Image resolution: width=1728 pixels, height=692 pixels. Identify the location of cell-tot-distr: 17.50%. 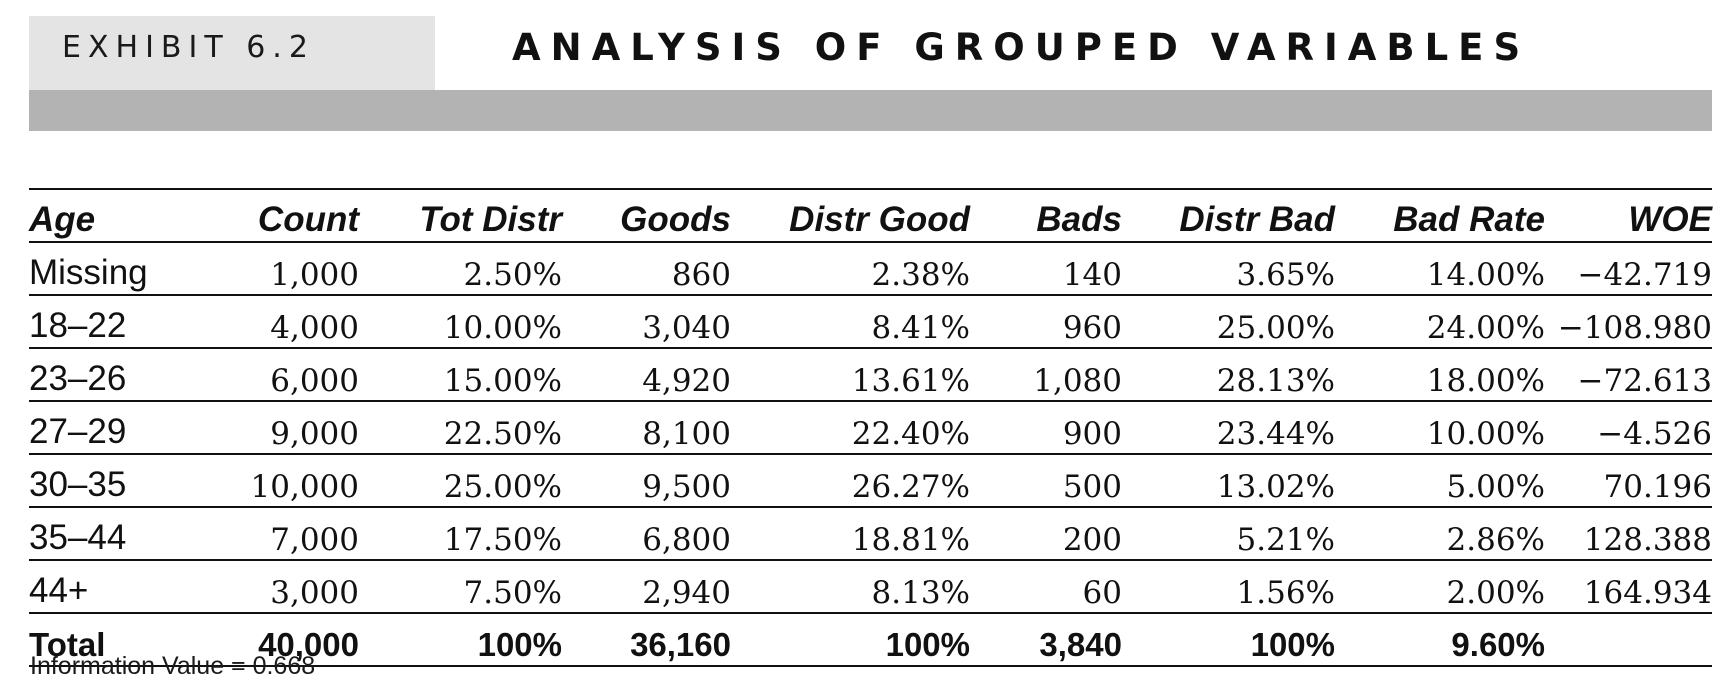
(460, 534).